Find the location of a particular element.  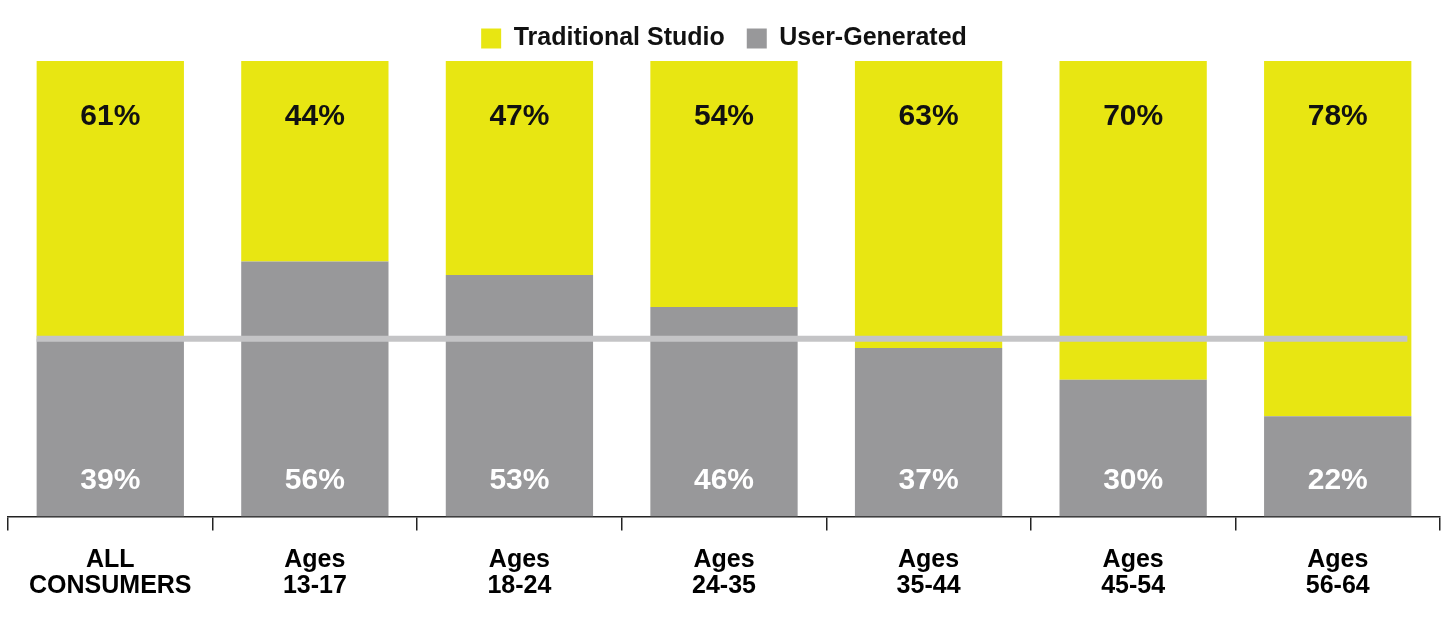

x-tick-label: Ages 18-24 is located at coordinates (519, 570).